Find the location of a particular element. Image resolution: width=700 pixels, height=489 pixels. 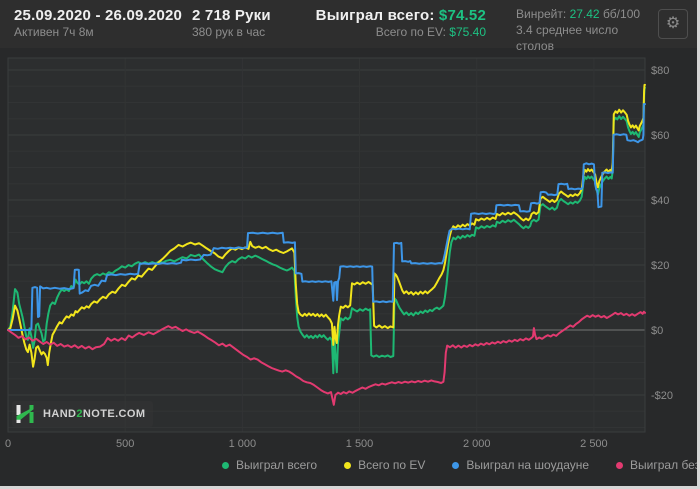

legend-item-2: Выиграл на шоудауне is located at coordinates (520, 465).